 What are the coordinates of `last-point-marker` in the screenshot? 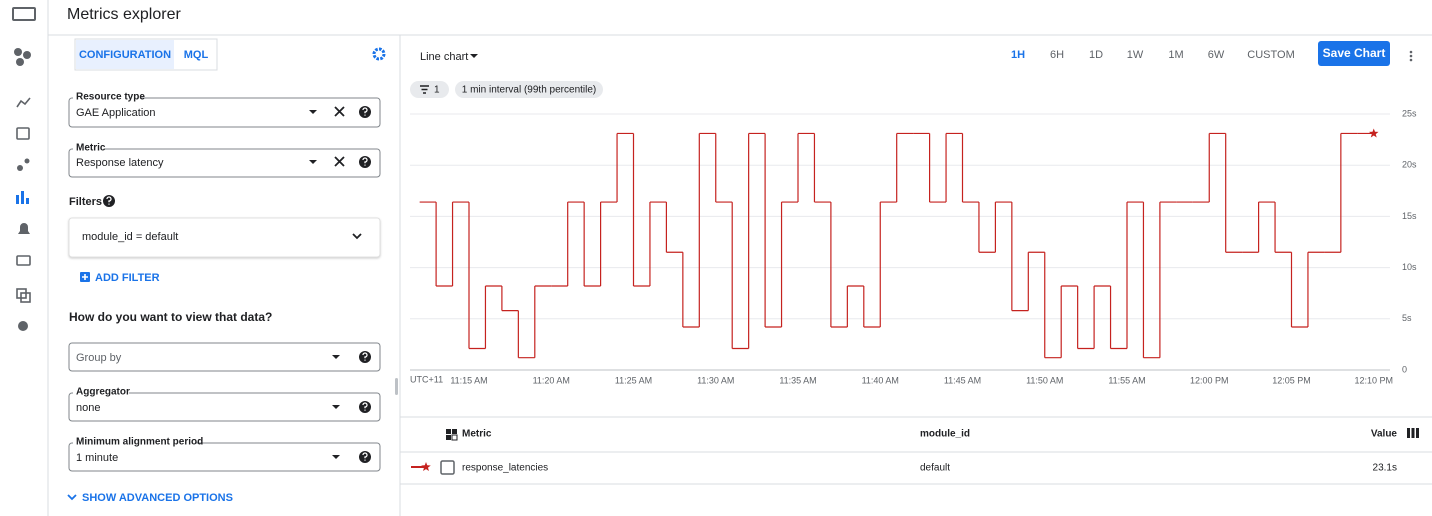 It's located at (1373, 133).